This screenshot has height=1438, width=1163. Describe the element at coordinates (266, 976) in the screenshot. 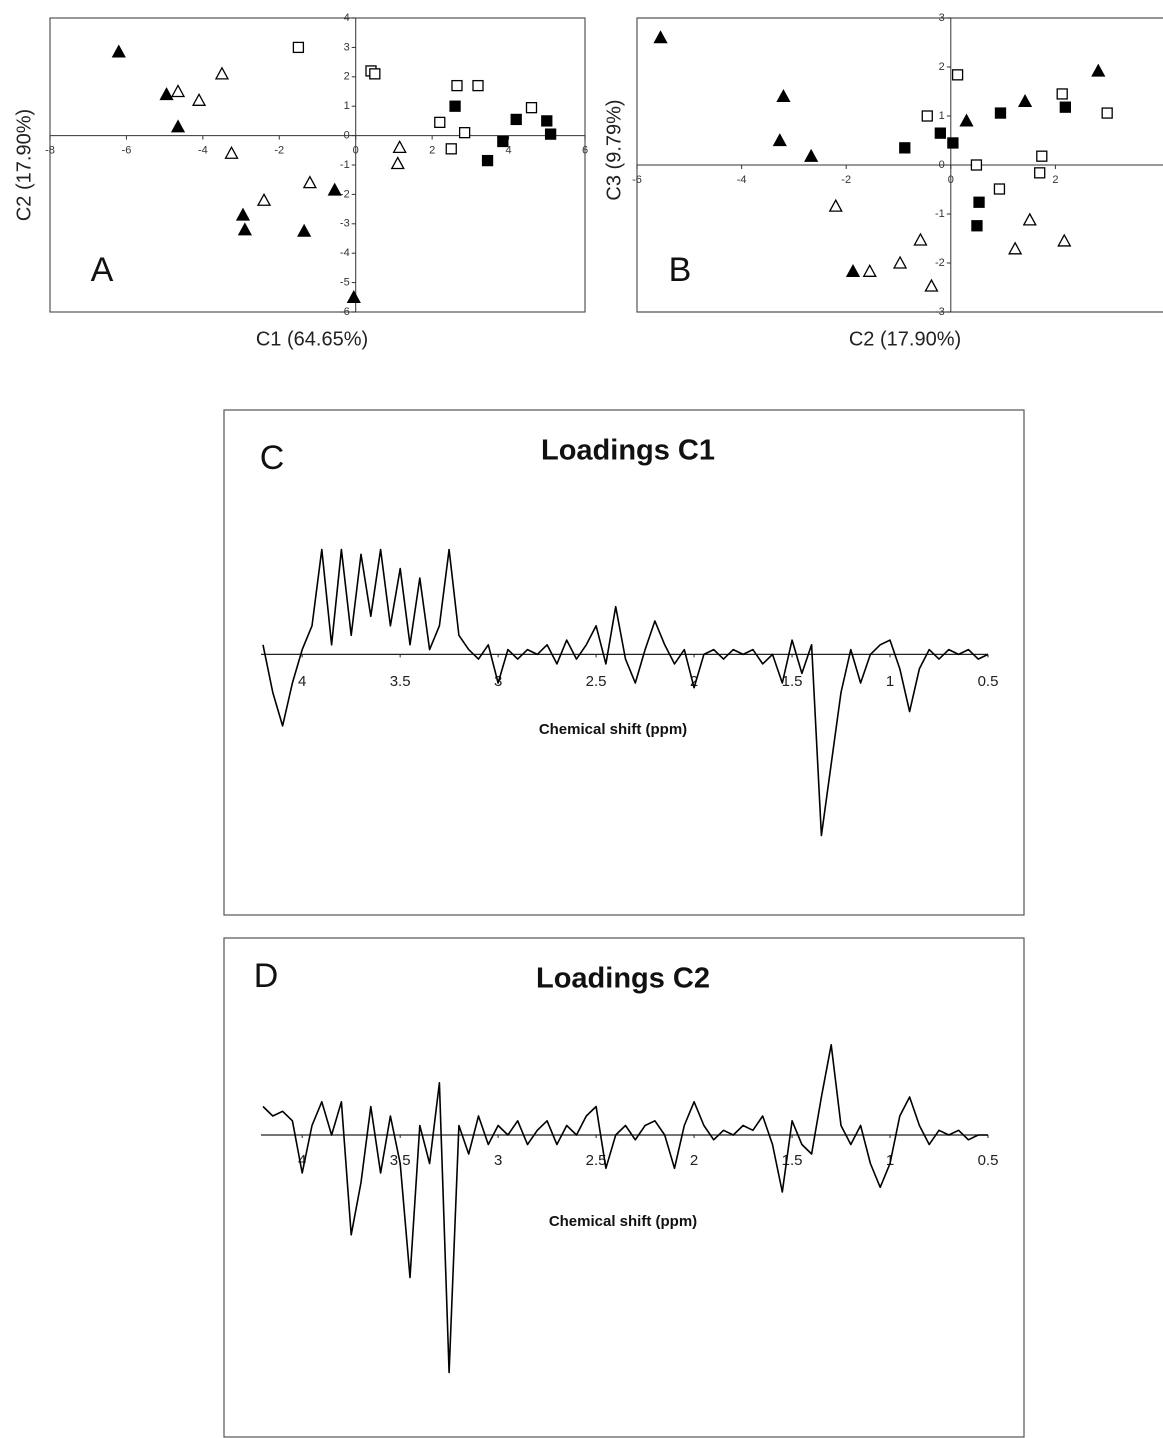

I see `panel-letter: D` at that location.